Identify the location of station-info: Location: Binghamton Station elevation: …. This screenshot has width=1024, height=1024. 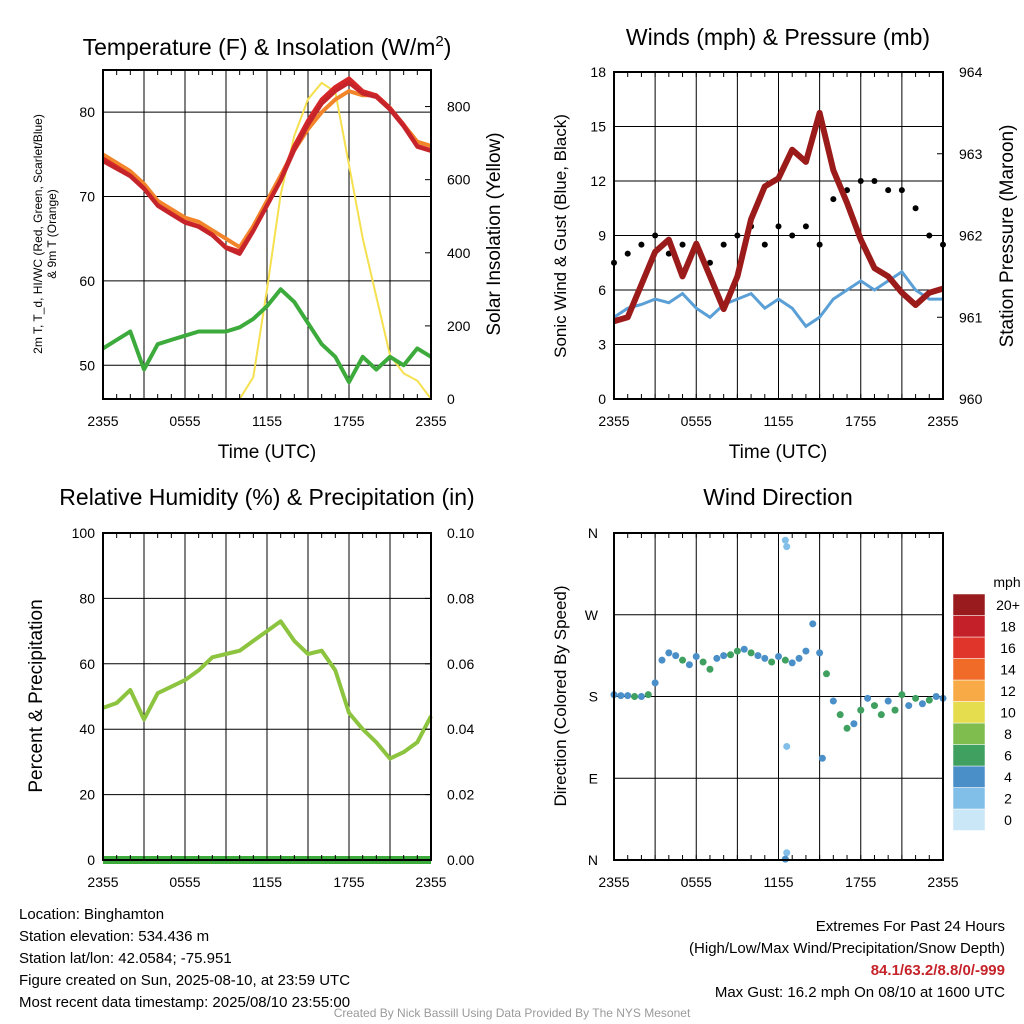
(184, 959).